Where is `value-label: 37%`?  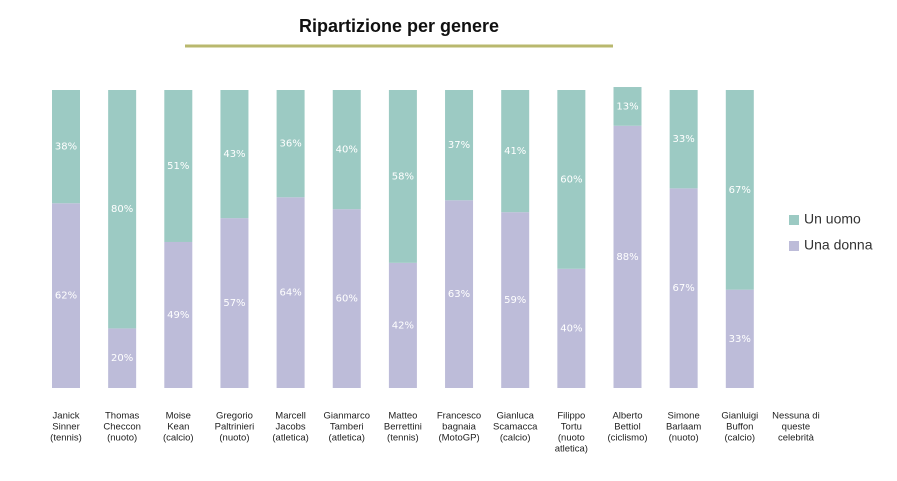
value-label: 37% is located at coordinates (459, 145).